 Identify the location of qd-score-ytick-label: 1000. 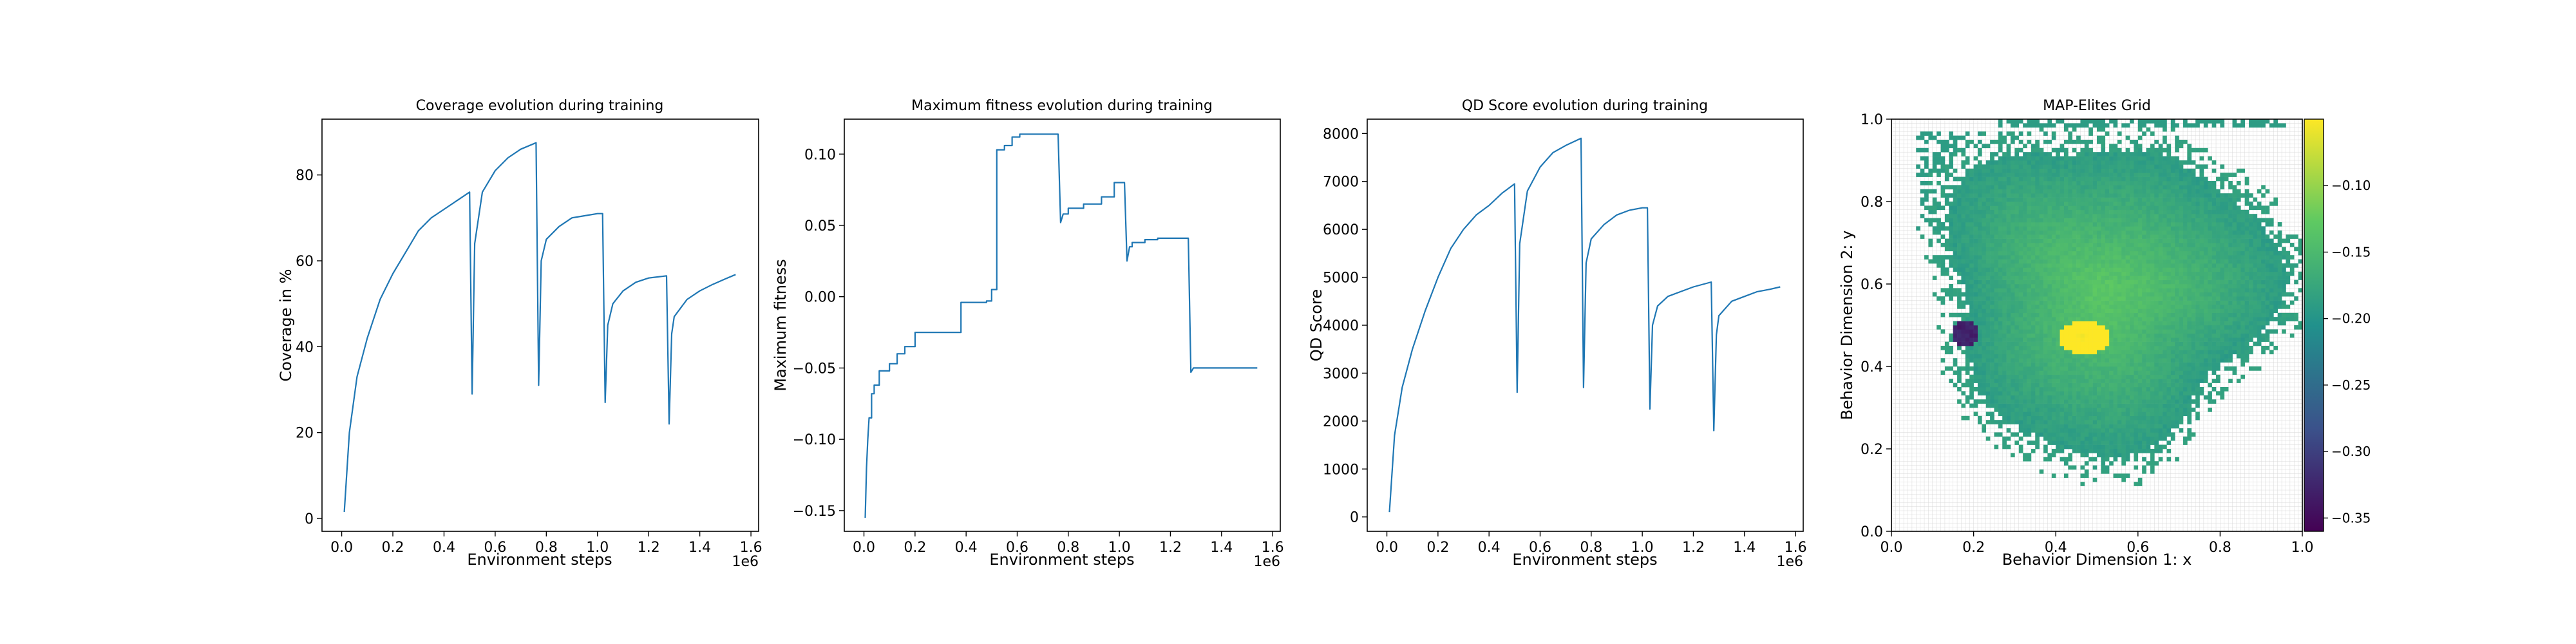
(1341, 470).